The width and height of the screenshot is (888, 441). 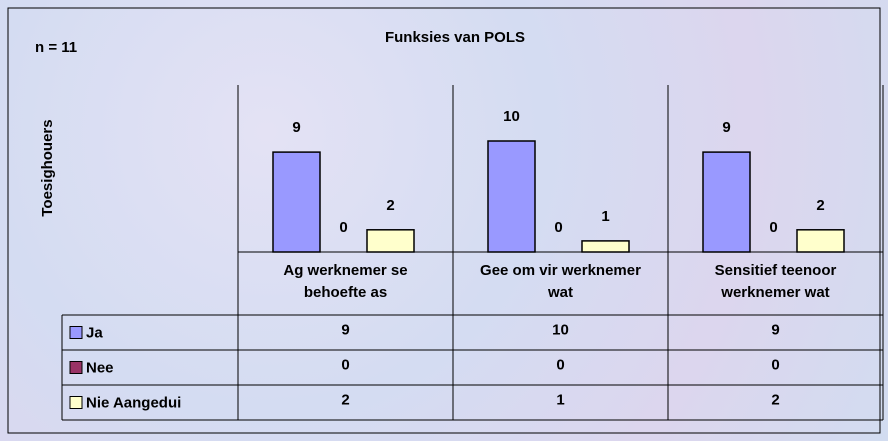 I want to click on chart-title: Funksies van POLS, so click(x=455, y=37).